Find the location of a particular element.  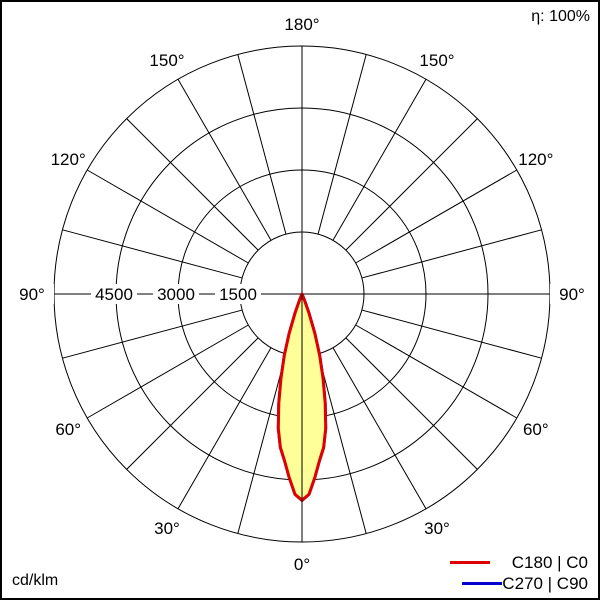

ring-label: 3000 is located at coordinates (176, 294).